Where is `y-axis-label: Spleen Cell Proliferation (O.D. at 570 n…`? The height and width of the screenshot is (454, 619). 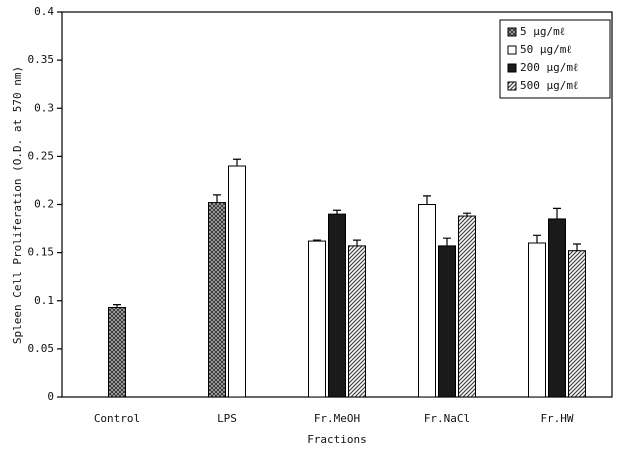 y-axis-label: Spleen Cell Proliferation (O.D. at 570 n… is located at coordinates (17, 205).